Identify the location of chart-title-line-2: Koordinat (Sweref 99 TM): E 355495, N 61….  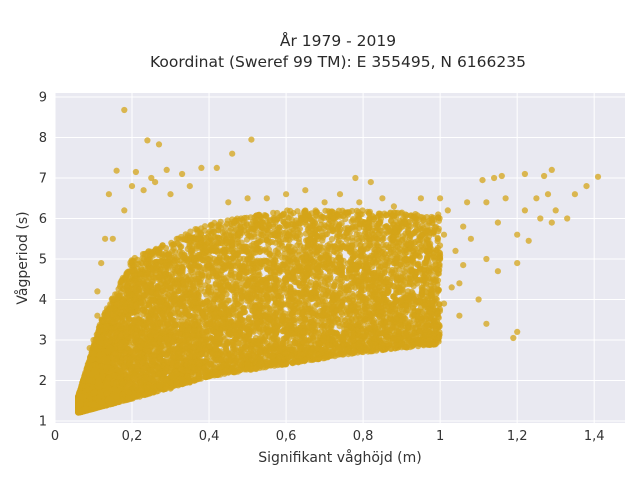
(338, 62).